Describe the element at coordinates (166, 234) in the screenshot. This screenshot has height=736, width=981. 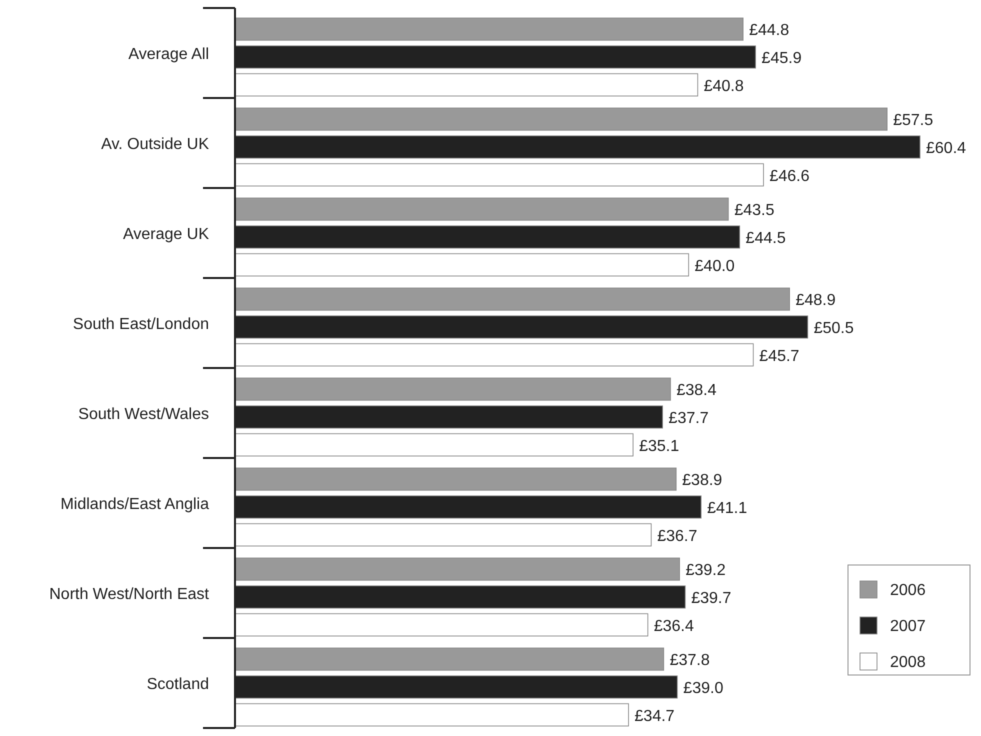
I see `y-tick-label: Average UK` at that location.